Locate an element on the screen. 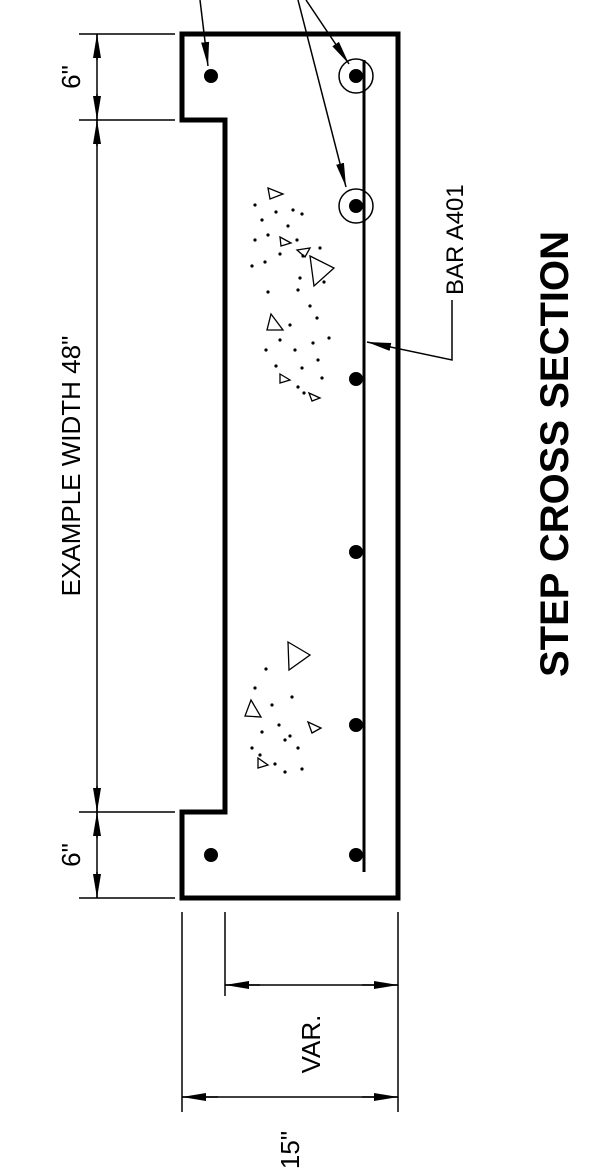 The height and width of the screenshot is (1172, 603). dim-top-label: 6" is located at coordinates (71, 77).